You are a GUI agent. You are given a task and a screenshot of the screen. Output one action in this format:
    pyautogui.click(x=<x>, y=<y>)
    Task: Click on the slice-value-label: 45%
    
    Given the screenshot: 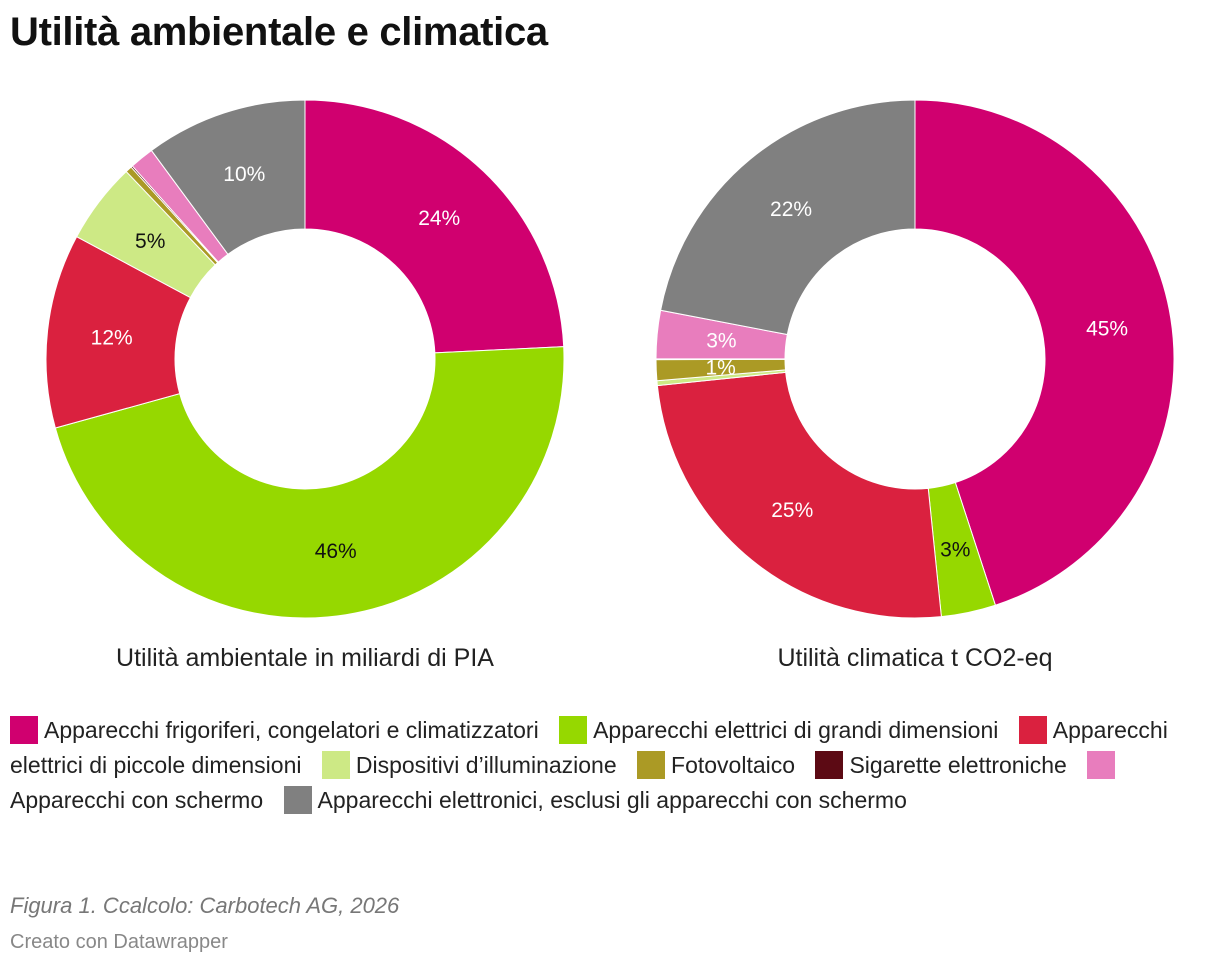 What is the action you would take?
    pyautogui.click(x=1107, y=328)
    